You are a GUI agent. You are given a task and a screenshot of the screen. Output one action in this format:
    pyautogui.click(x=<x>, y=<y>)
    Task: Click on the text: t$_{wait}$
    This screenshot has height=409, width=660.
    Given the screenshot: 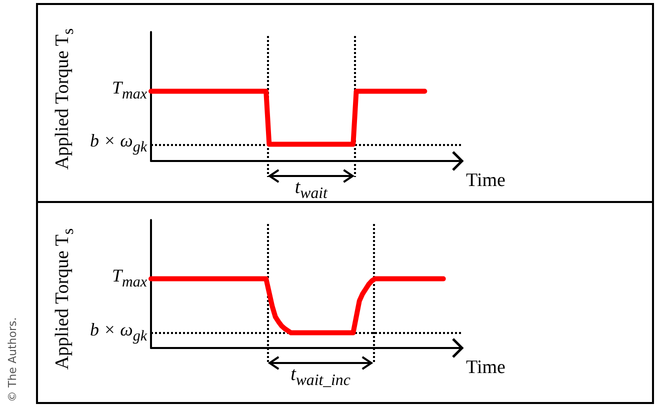 What is the action you would take?
    pyautogui.click(x=311, y=190)
    